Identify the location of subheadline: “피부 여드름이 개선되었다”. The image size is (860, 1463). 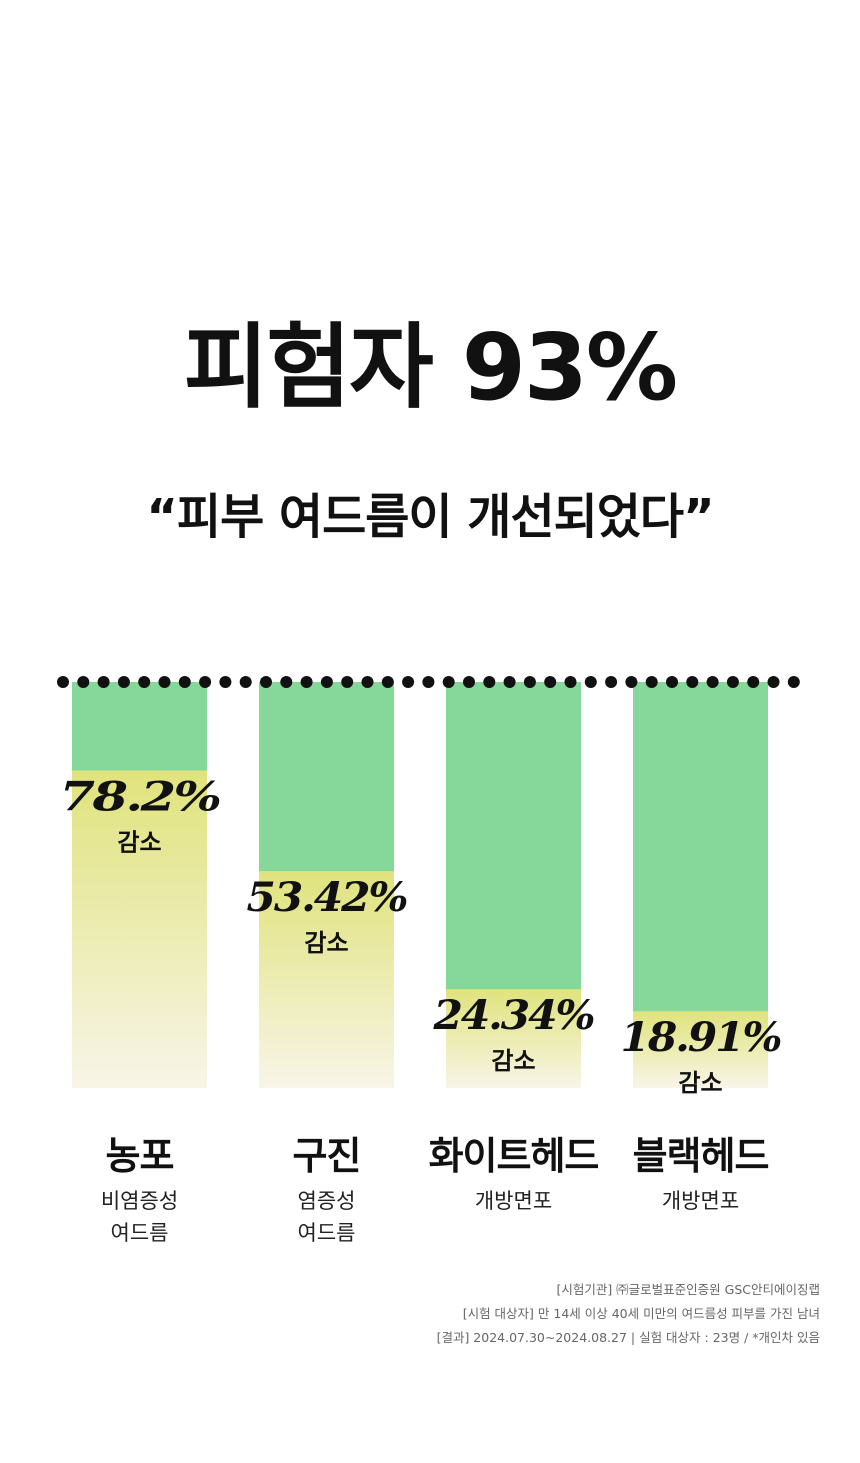
(430, 517).